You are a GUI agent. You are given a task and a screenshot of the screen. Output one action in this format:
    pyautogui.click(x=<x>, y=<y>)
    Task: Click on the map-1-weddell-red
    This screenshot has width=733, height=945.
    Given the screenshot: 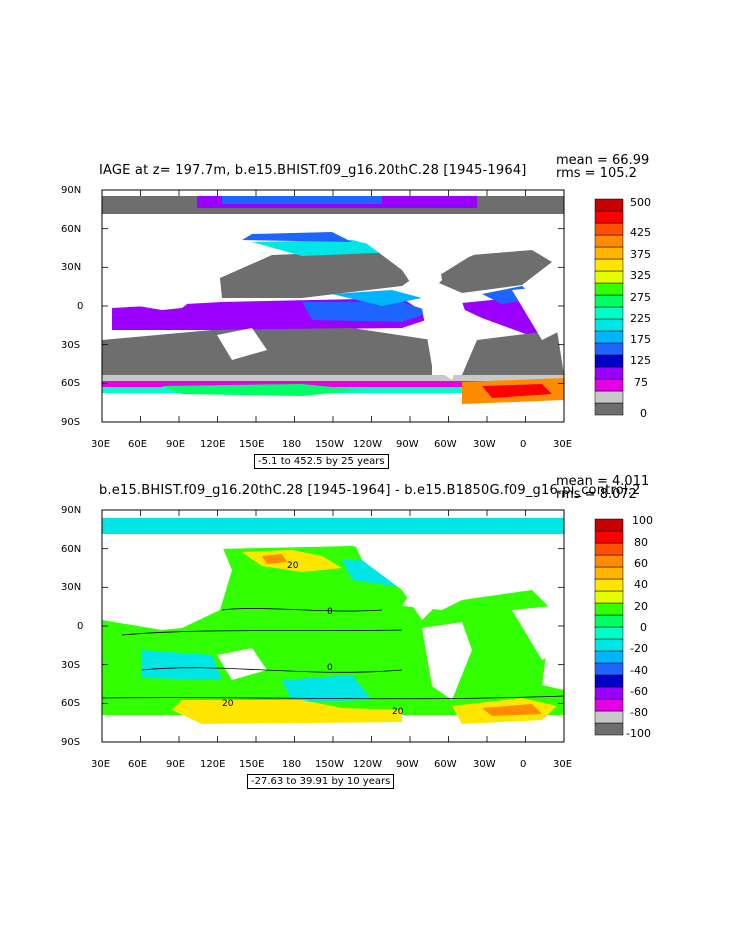 What is the action you would take?
    pyautogui.click(x=517, y=391)
    